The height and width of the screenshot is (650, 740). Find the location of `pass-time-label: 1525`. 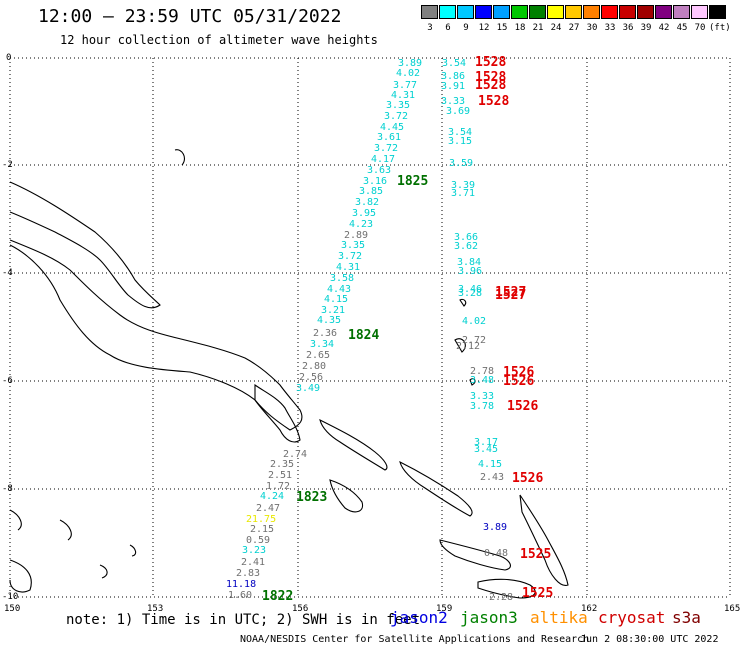

pass-time-label: 1525 is located at coordinates (535, 554).